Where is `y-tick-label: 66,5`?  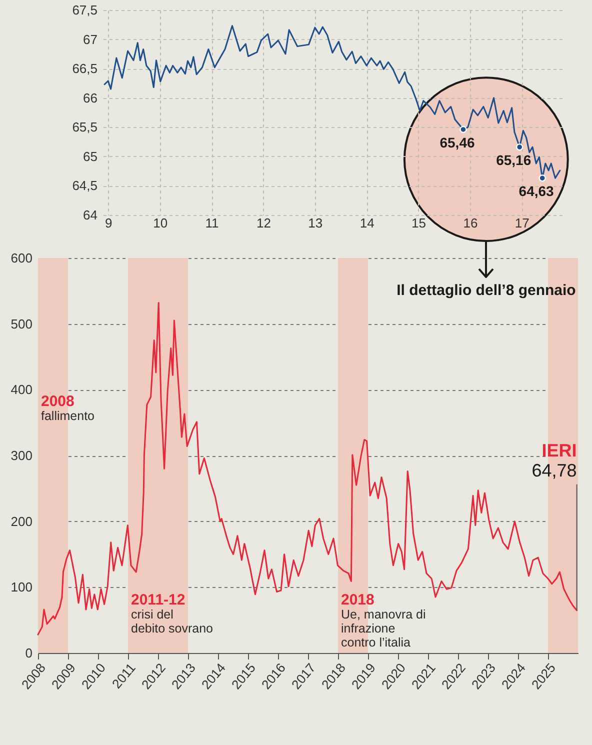 y-tick-label: 66,5 is located at coordinates (85, 68).